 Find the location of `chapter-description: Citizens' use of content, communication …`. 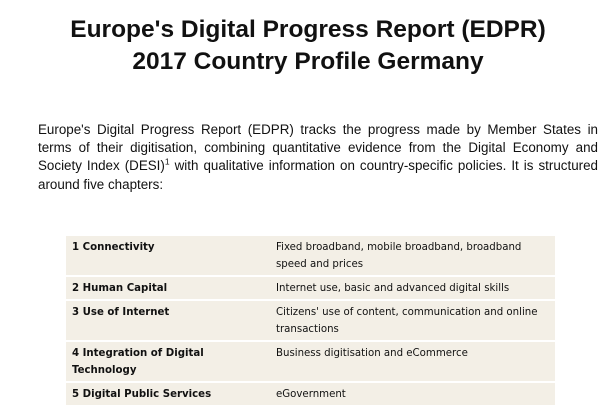

chapter-description: Citizens' use of content, communication … is located at coordinates (410, 321).